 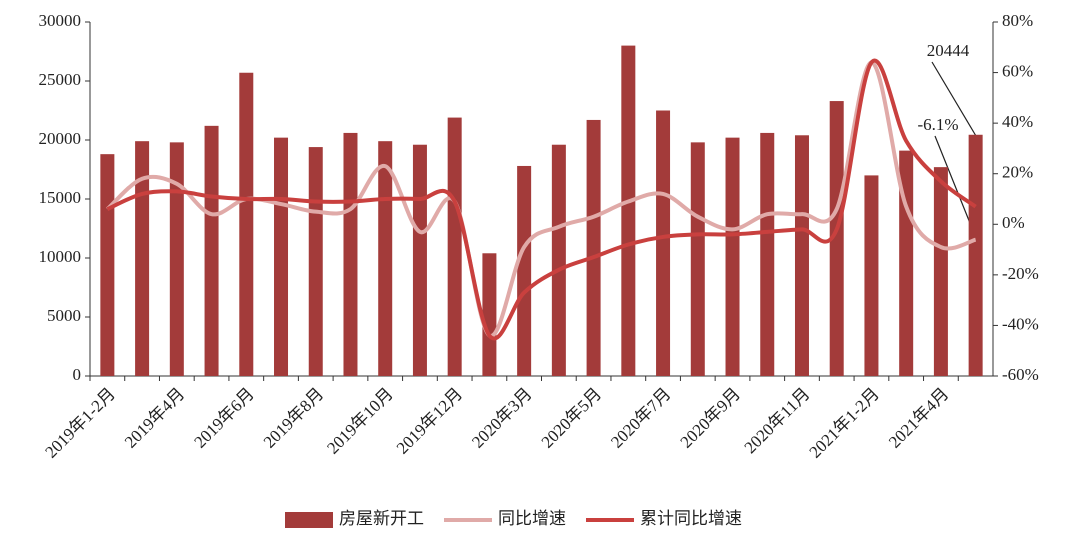 I want to click on y-tick-label: 0, so click(x=77, y=374).